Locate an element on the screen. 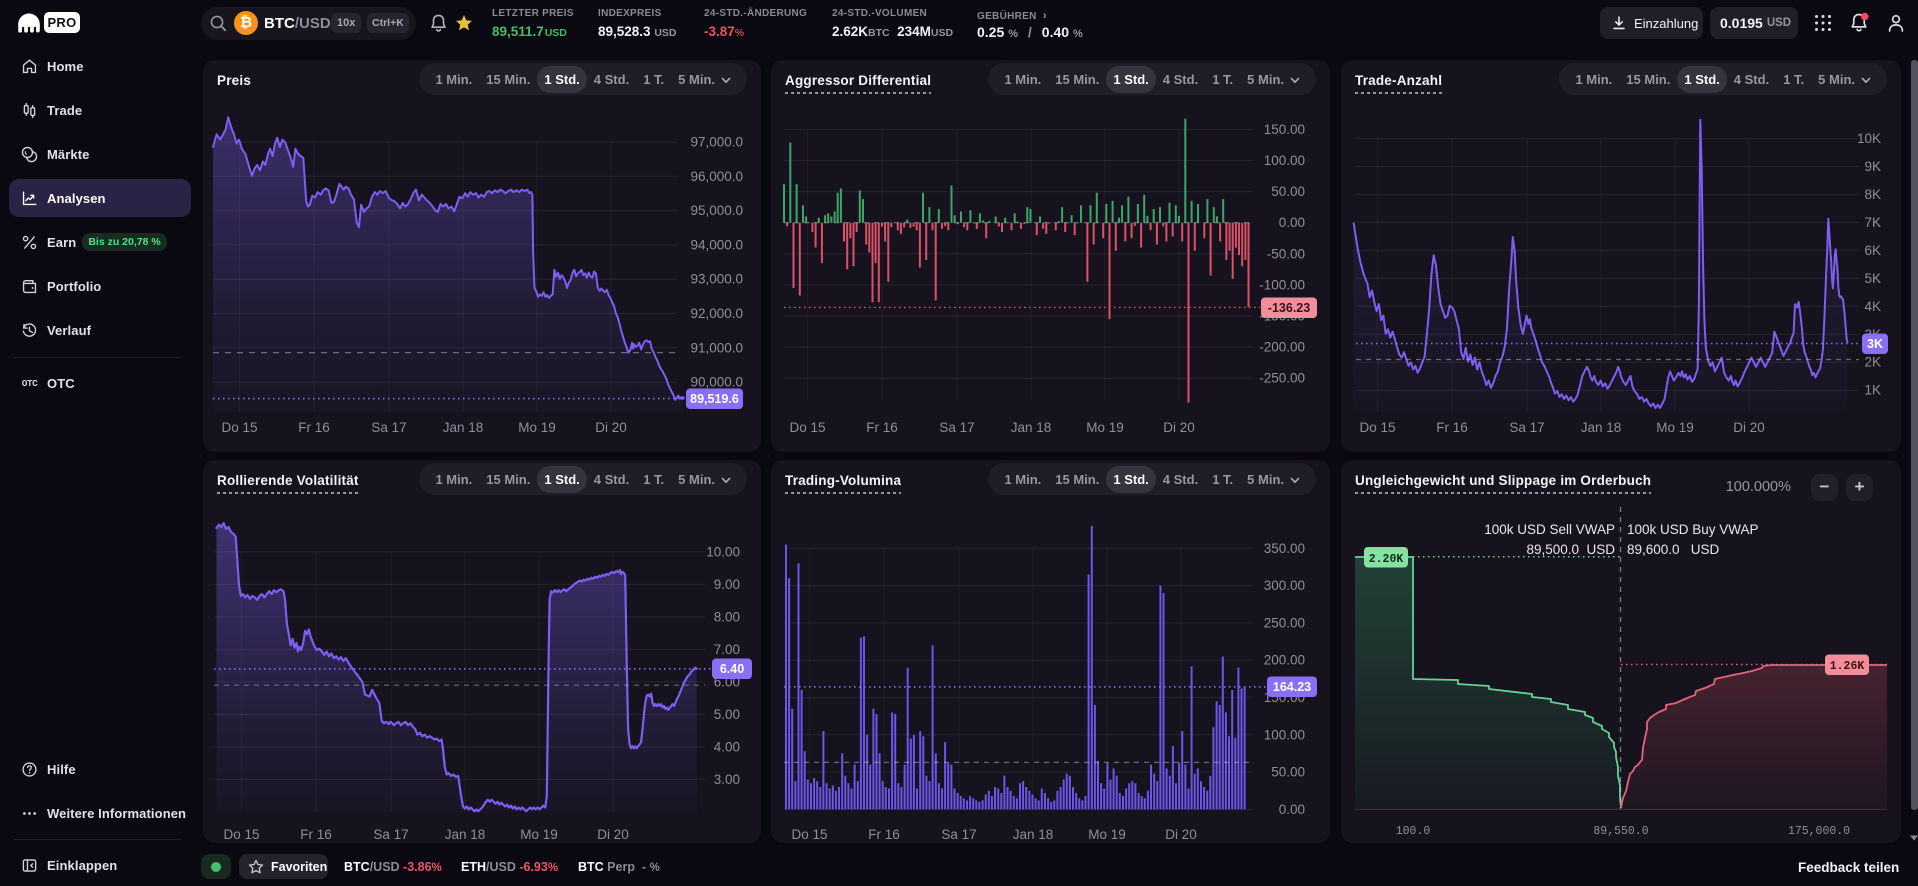  svg-text: 9K is located at coordinates (1872, 166).